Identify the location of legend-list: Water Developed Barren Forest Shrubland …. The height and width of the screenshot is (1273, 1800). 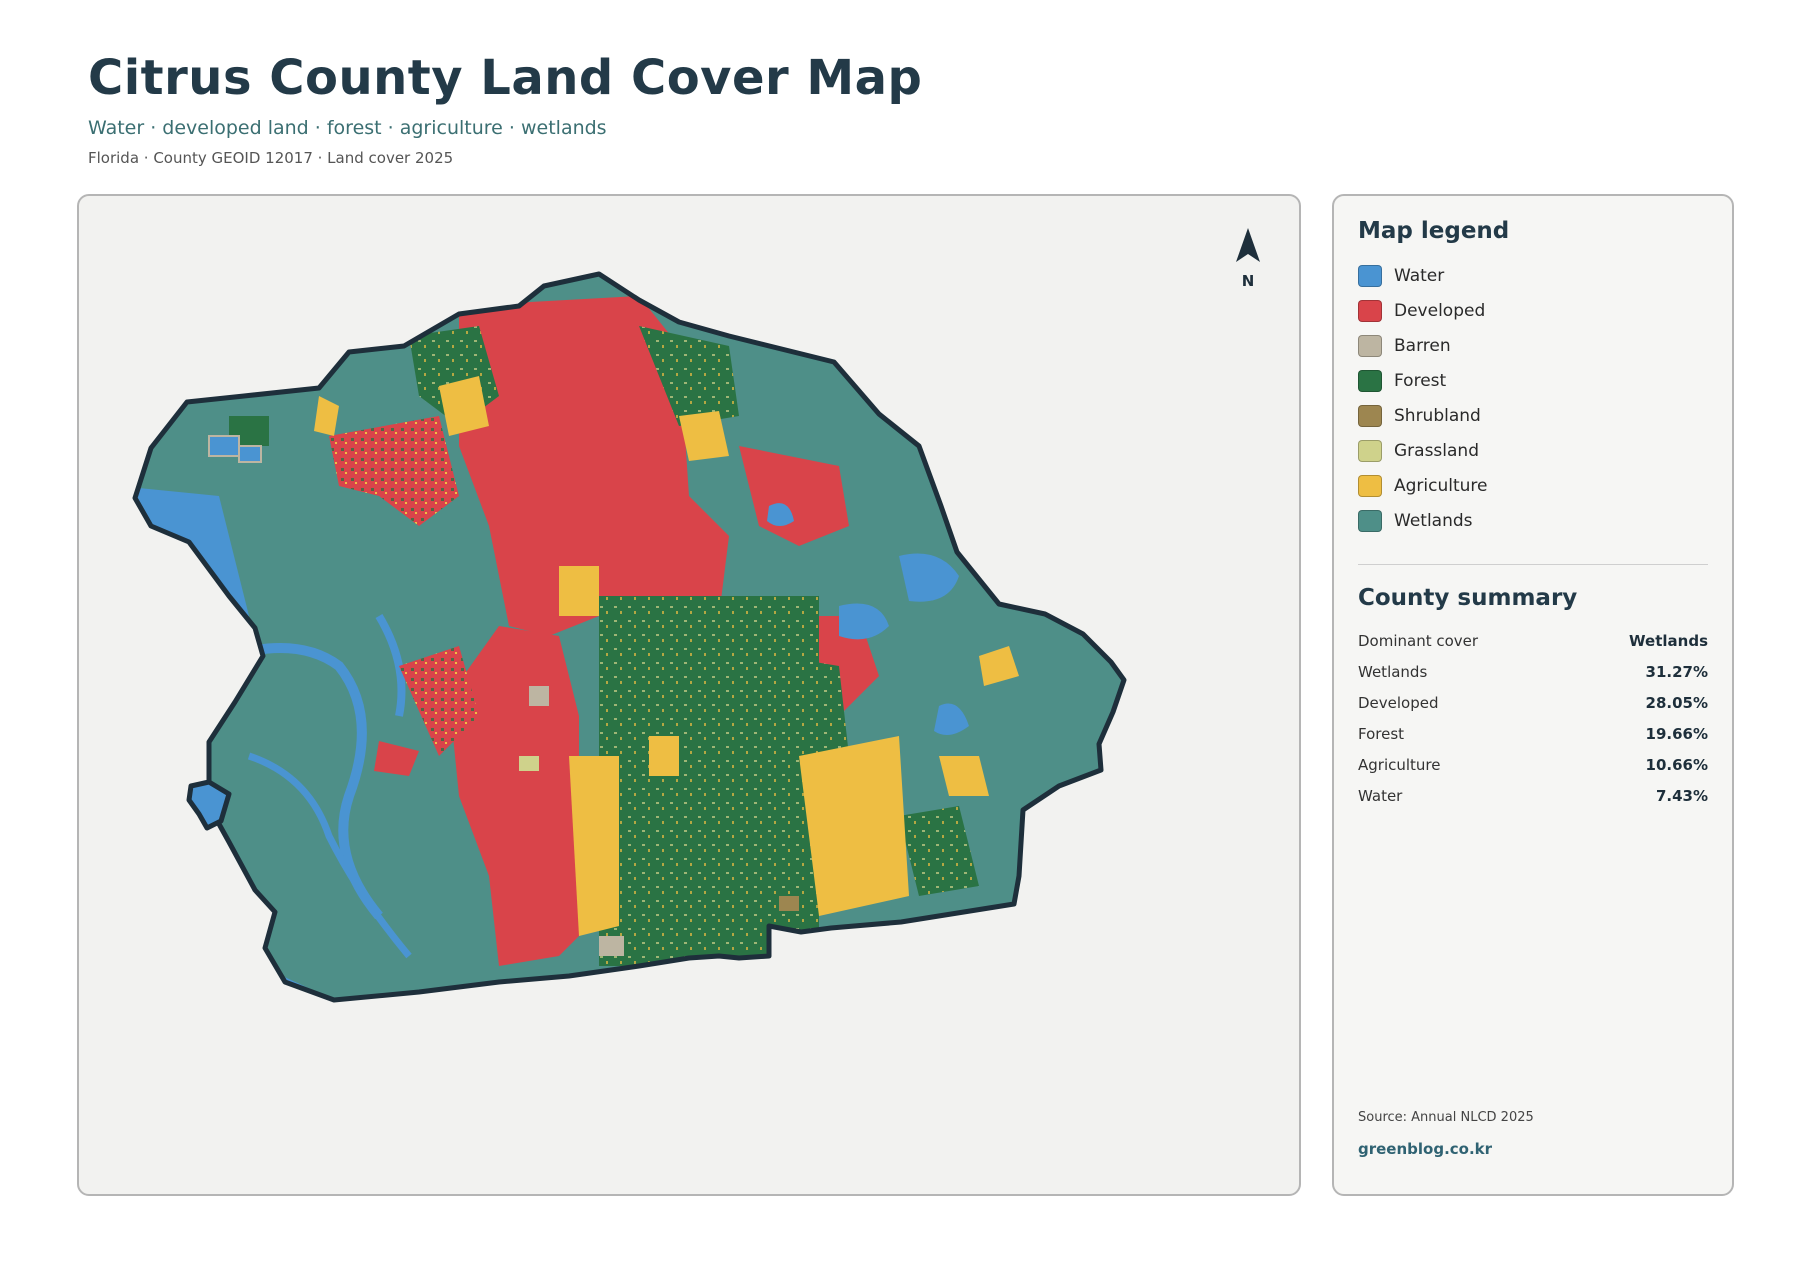
(1533, 398).